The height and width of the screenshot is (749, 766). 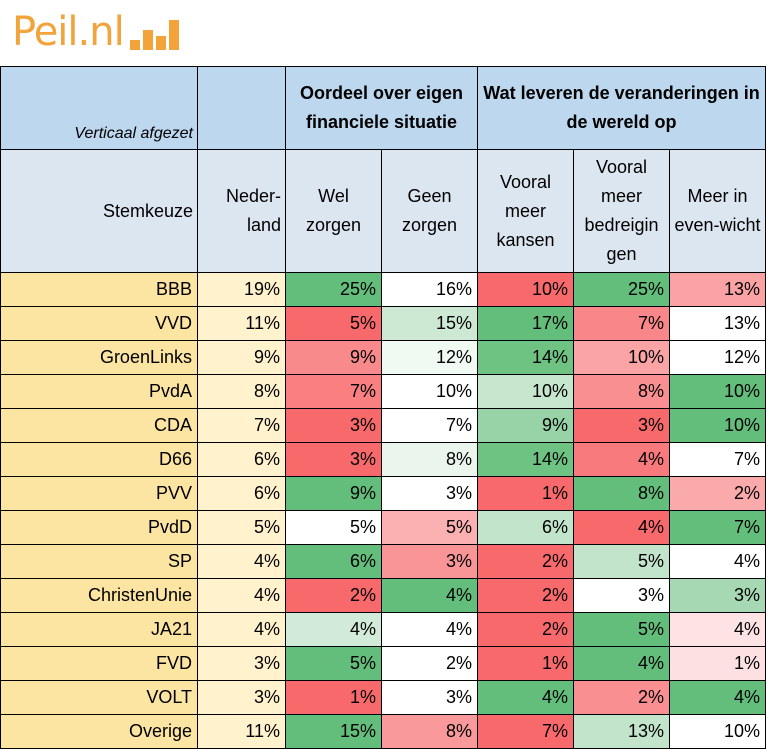 What do you see at coordinates (99, 108) in the screenshot?
I see `corner-label: Verticaal afgezet` at bounding box center [99, 108].